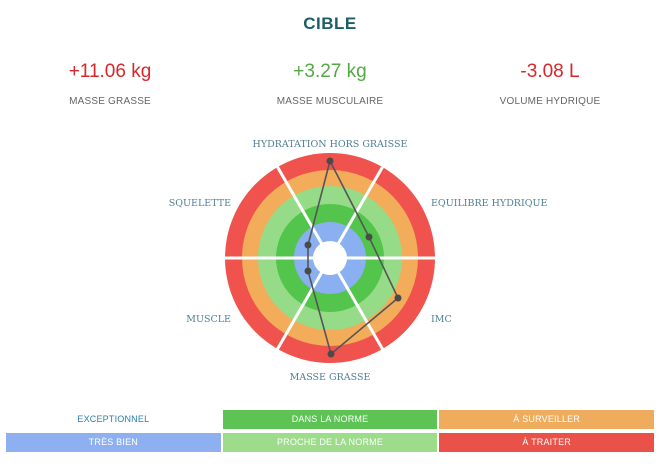 The image size is (660, 468). Describe the element at coordinates (330, 144) in the screenshot. I see `axis-label-hydratation: HYDRATATION HORS GRAISSE` at that location.